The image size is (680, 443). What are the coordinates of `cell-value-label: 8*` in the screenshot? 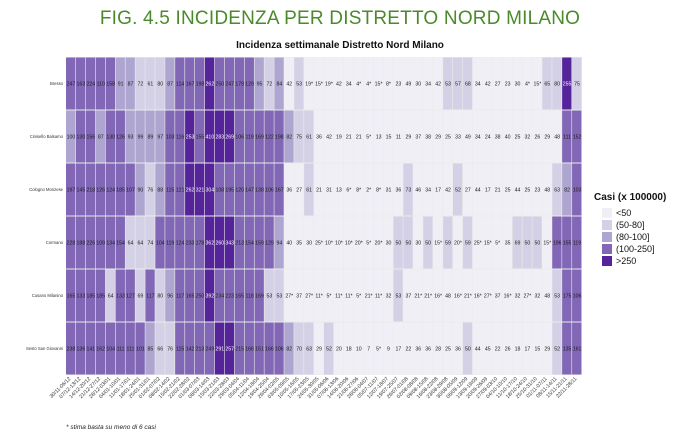 It's located at (388, 85).